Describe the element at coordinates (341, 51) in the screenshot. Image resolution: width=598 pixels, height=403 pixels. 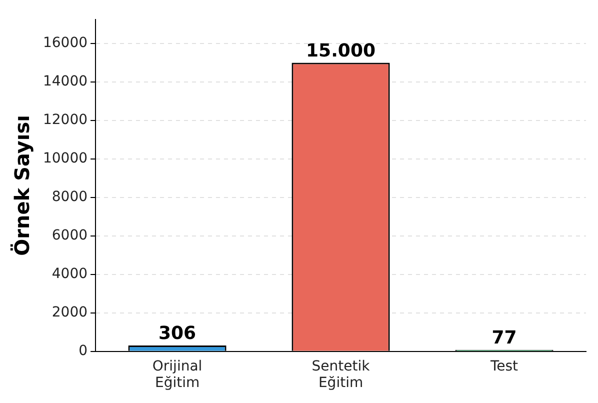
I see `data-label: 15.000` at that location.